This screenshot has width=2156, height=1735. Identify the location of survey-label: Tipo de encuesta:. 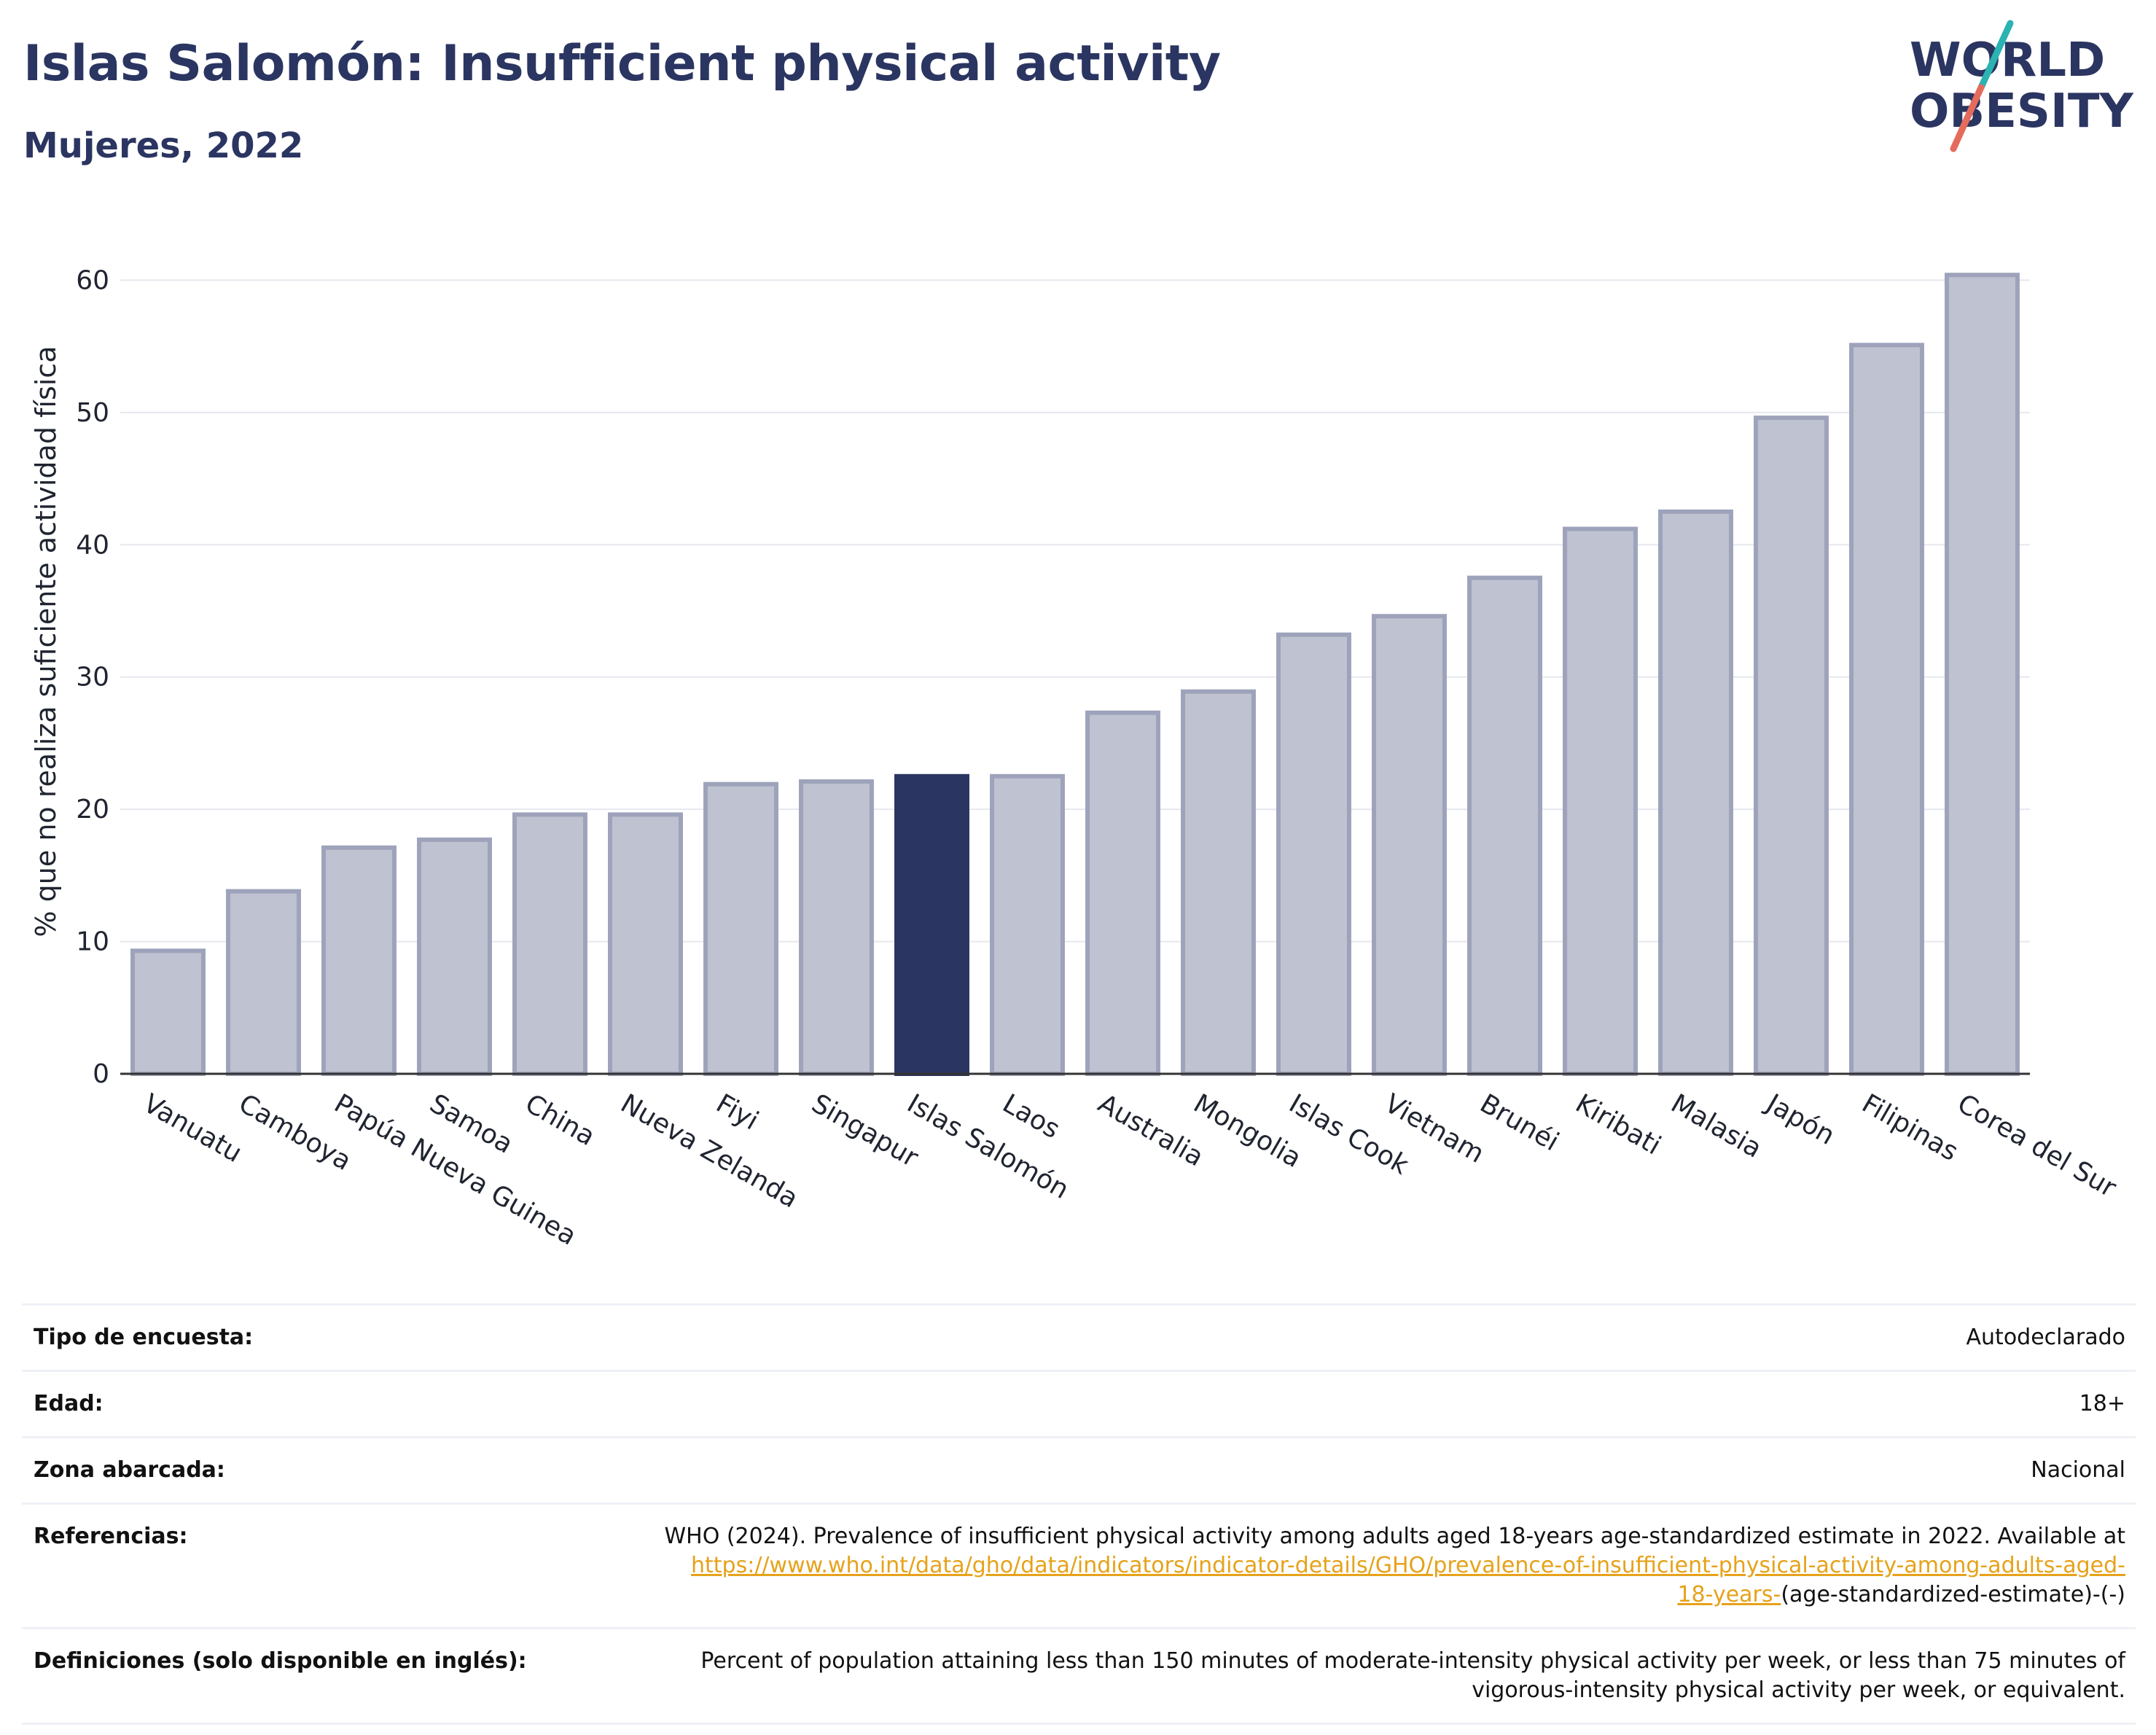
(144, 1337).